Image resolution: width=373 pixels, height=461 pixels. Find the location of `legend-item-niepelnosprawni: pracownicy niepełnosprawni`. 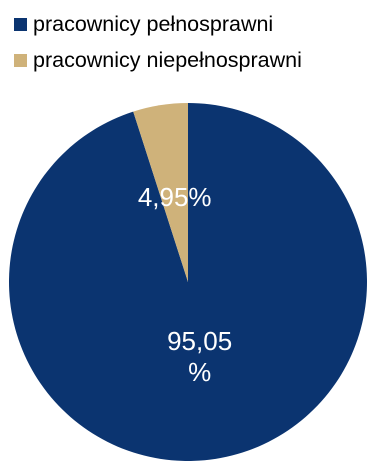

legend-item-niepelnosprawni: pracownicy niepełnosprawni is located at coordinates (158, 60).